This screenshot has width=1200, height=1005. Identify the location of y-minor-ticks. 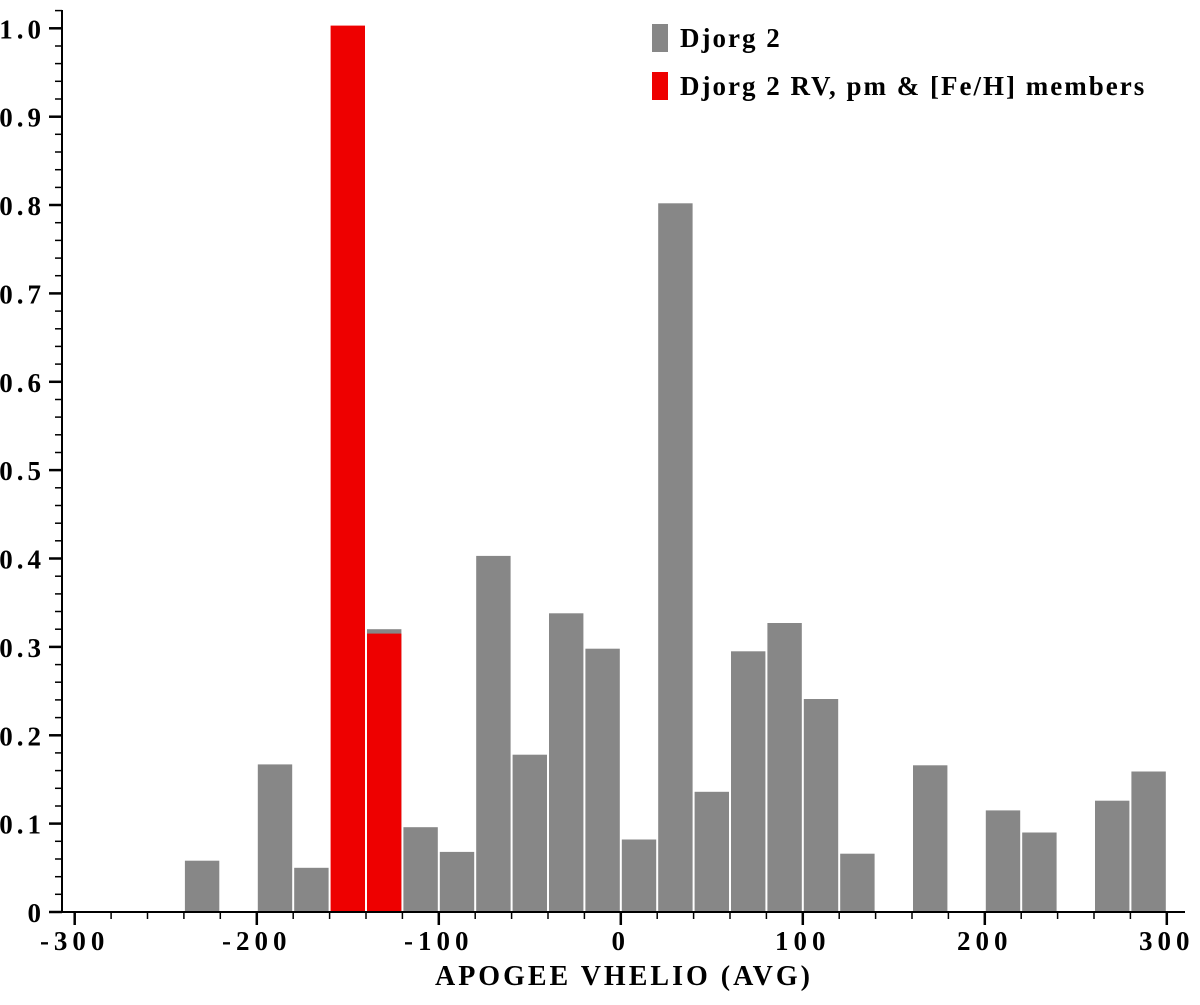
(58, 452).